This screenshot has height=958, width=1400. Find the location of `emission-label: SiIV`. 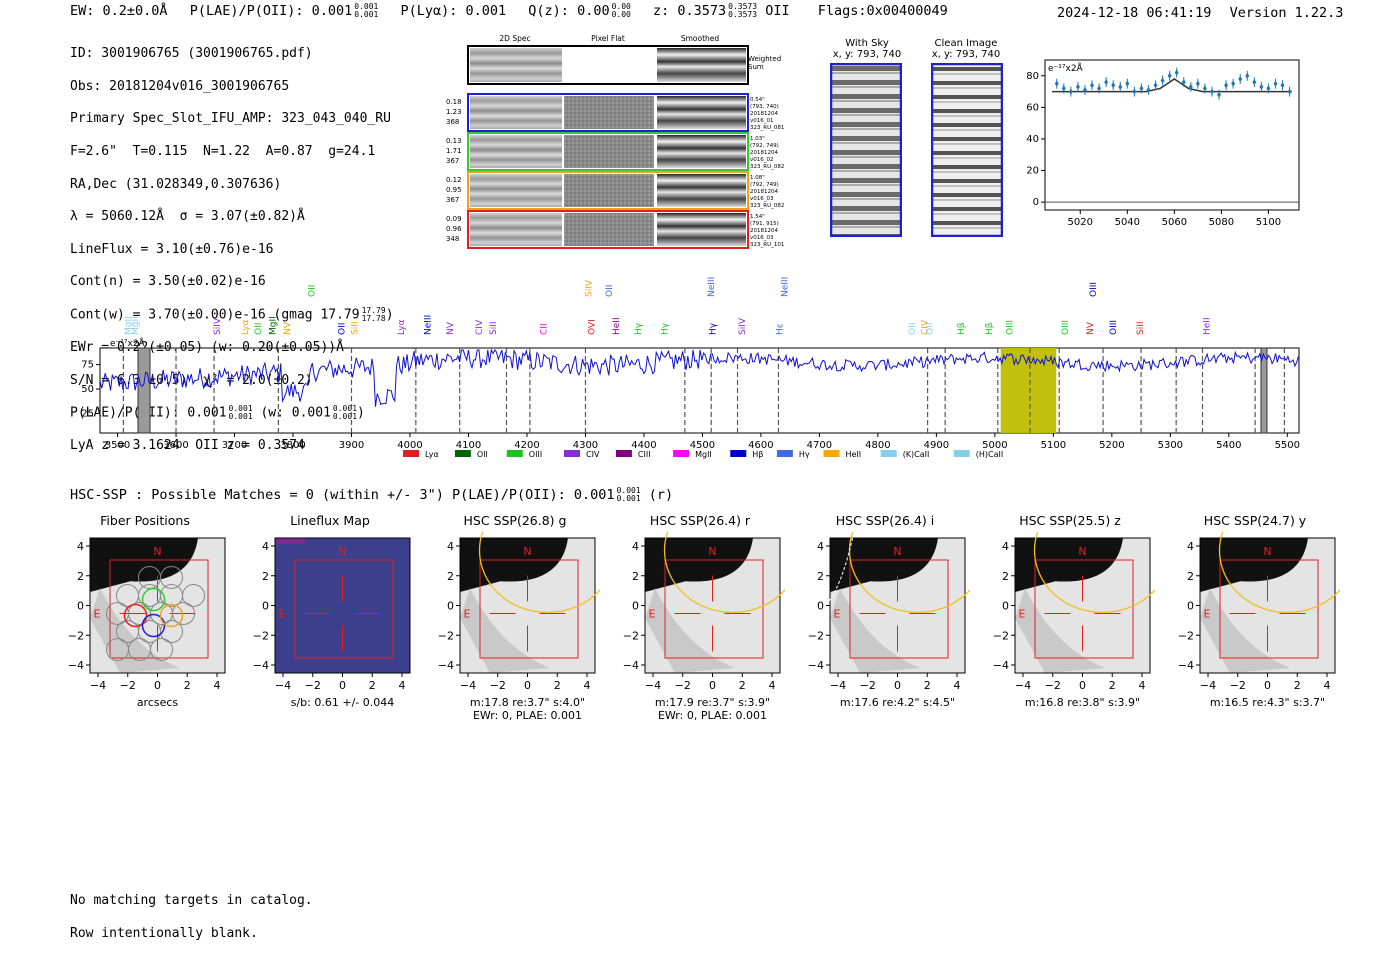

emission-label: SiIV is located at coordinates (743, 326).